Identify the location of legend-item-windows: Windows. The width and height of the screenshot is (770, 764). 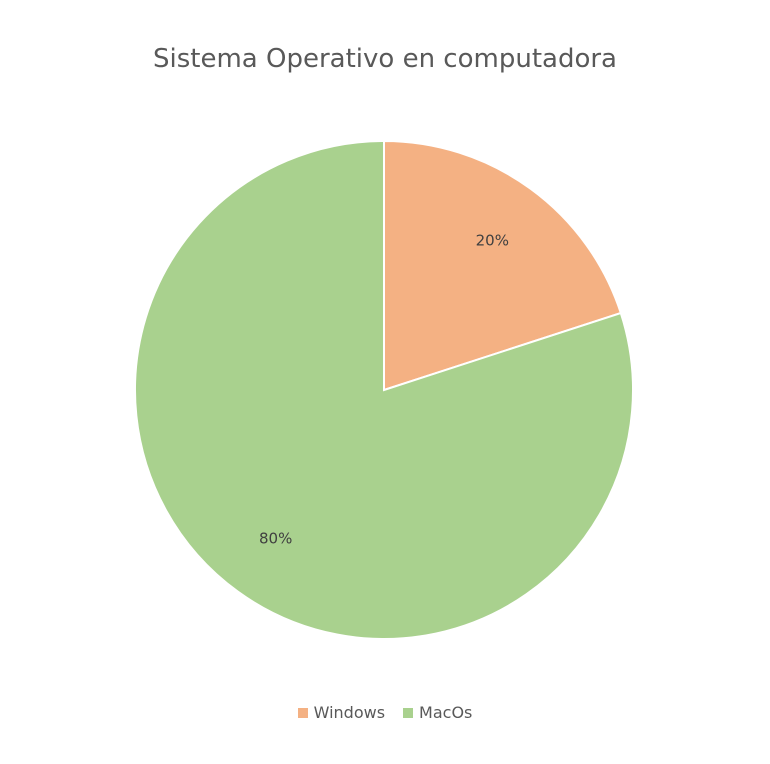
(341, 712).